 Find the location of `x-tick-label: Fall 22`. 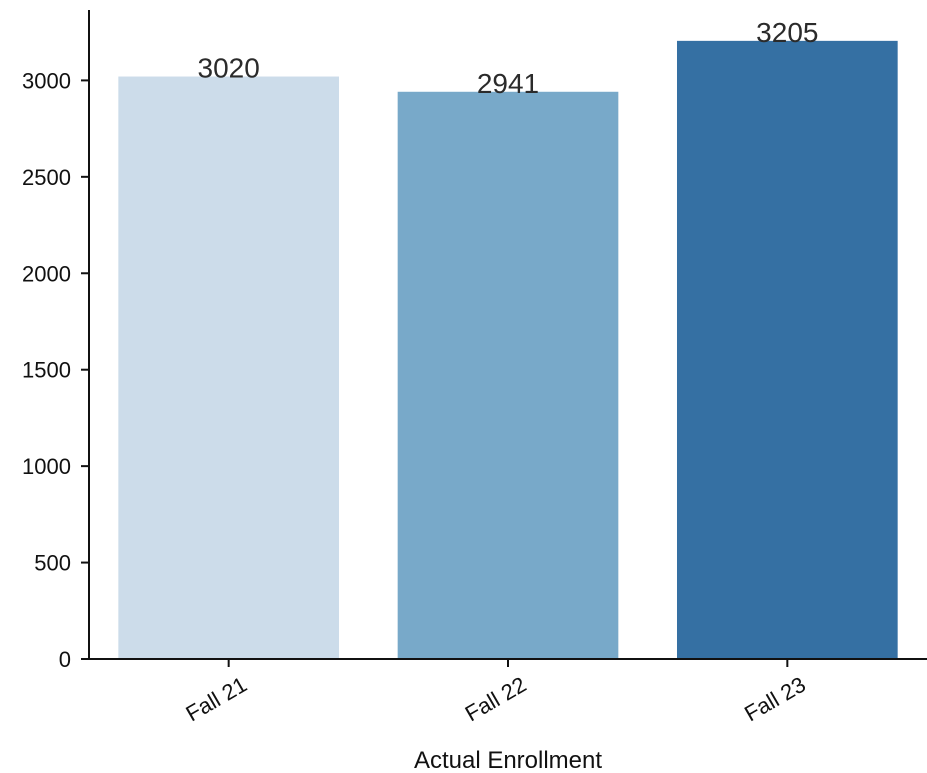

x-tick-label: Fall 22 is located at coordinates (496, 699).